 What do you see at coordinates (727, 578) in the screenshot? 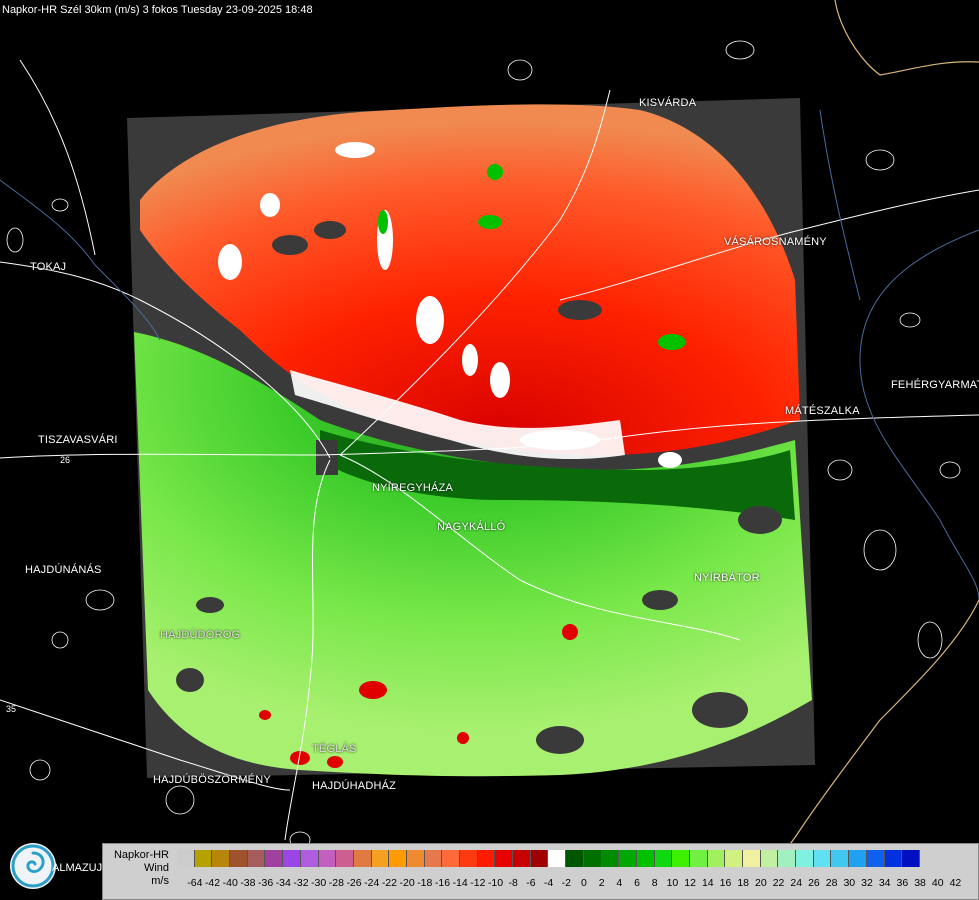
I see `town-label-nyirbator: NYÍRBÁTOR` at bounding box center [727, 578].